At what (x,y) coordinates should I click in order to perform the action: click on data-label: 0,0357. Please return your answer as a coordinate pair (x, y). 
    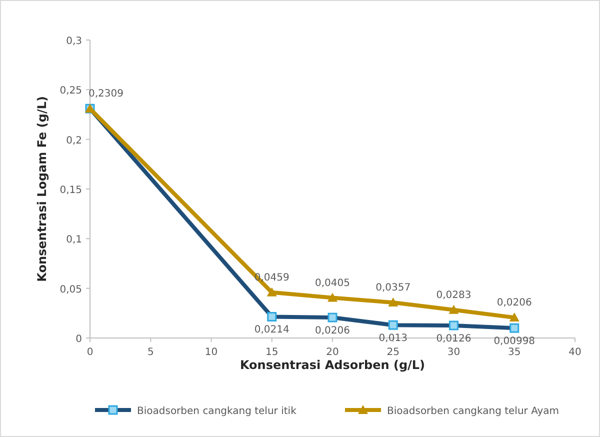
    Looking at the image, I should click on (393, 288).